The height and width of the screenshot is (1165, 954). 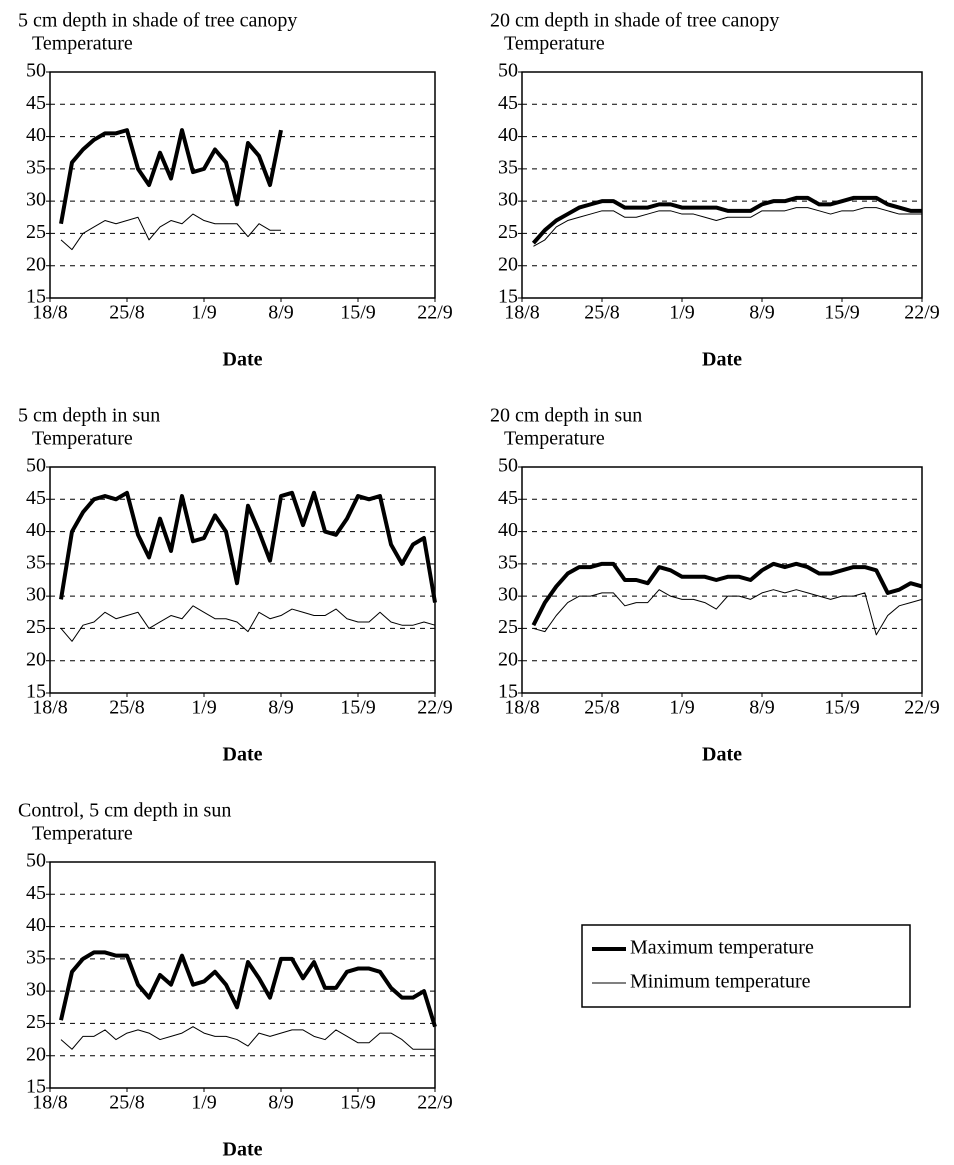 What do you see at coordinates (89, 416) in the screenshot?
I see `chart-title: 5 cm depth in sun` at bounding box center [89, 416].